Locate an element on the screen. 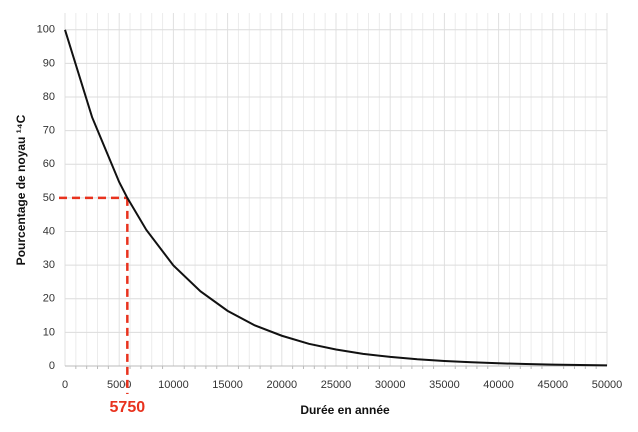  y-tick-label: 0 is located at coordinates (52, 366).